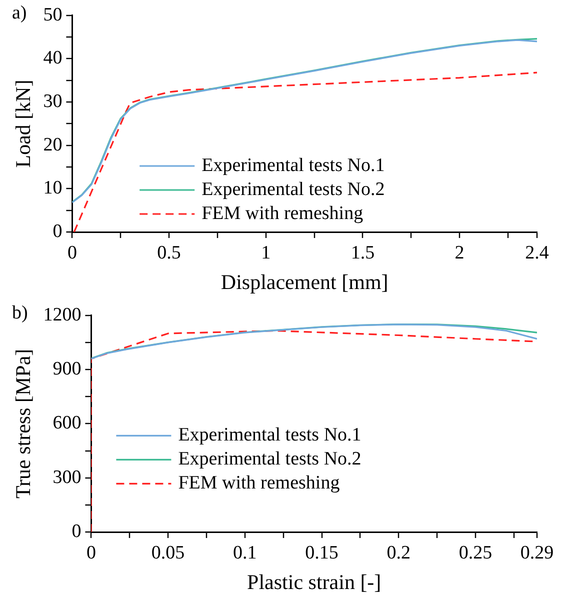  Describe the element at coordinates (23, 124) in the screenshot. I see `y-axis-title: Load [kN]` at that location.